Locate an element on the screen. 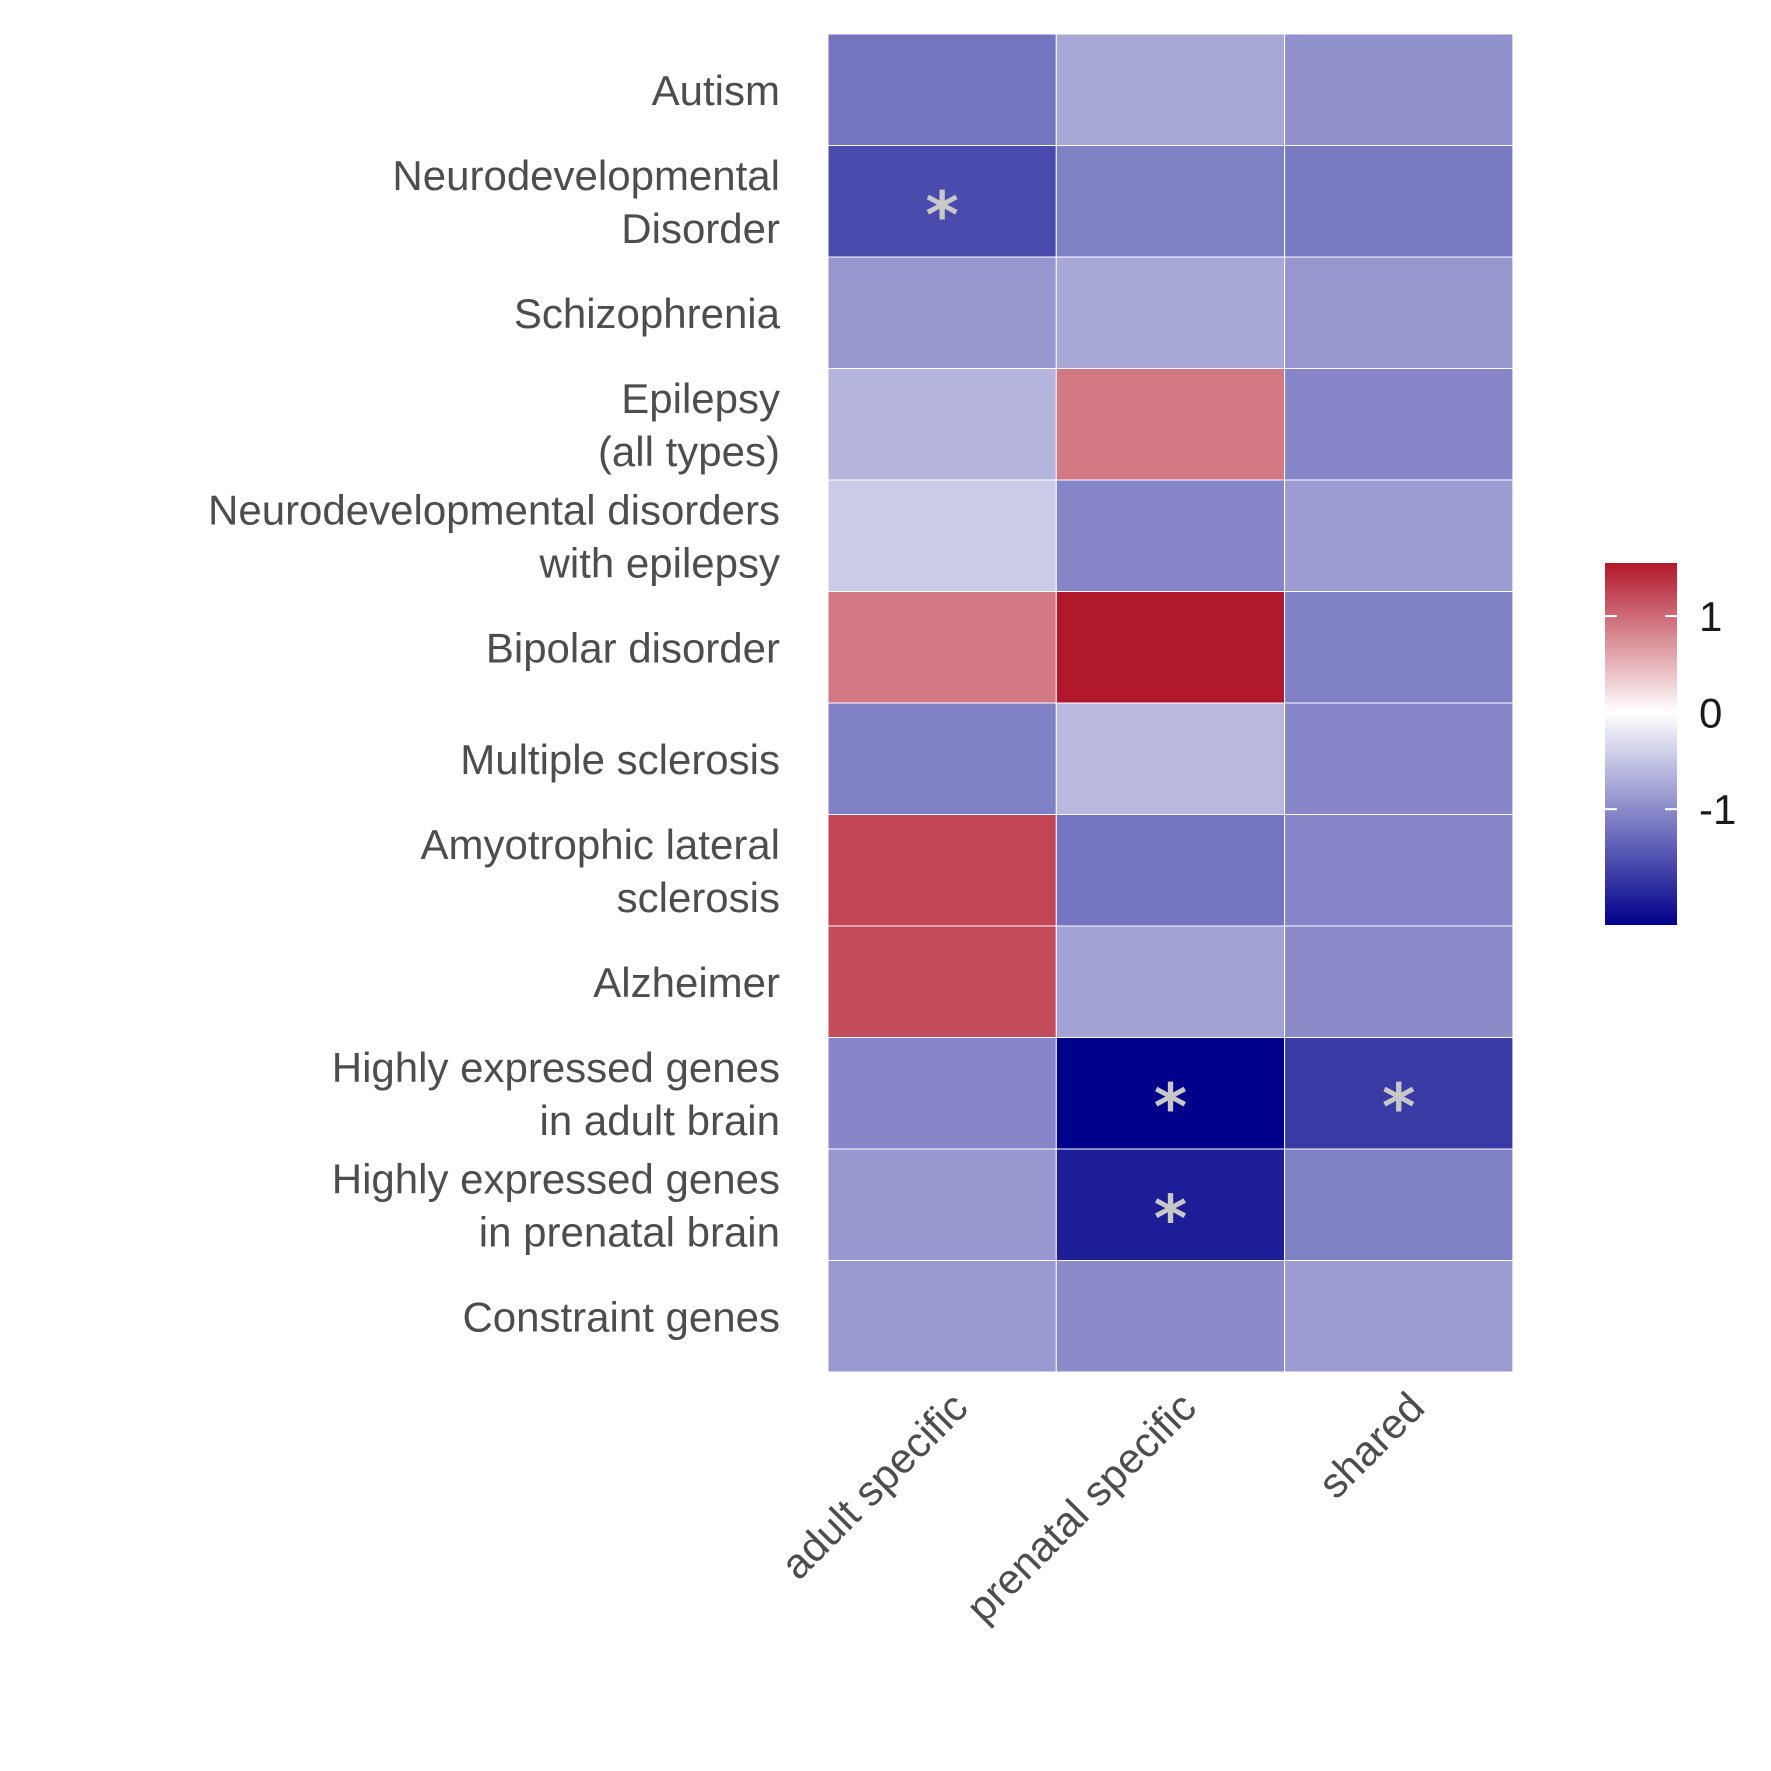  column-label: adult specific is located at coordinates (874, 1485).